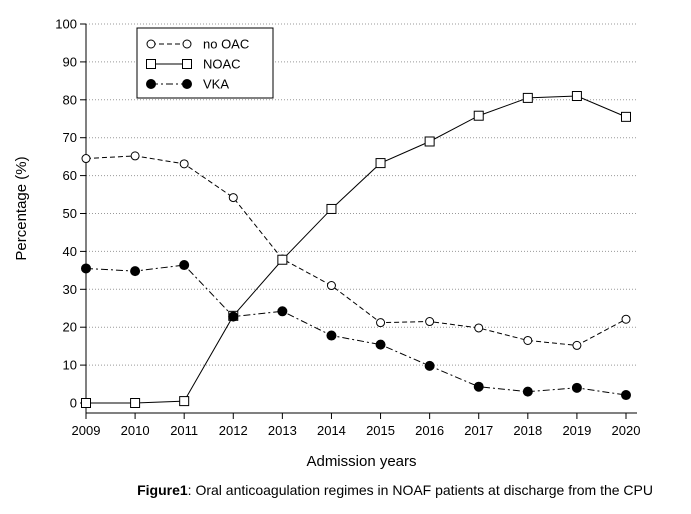 Image resolution: width=691 pixels, height=514 pixels. I want to click on x-tick-label-2010: 2010, so click(135, 430).